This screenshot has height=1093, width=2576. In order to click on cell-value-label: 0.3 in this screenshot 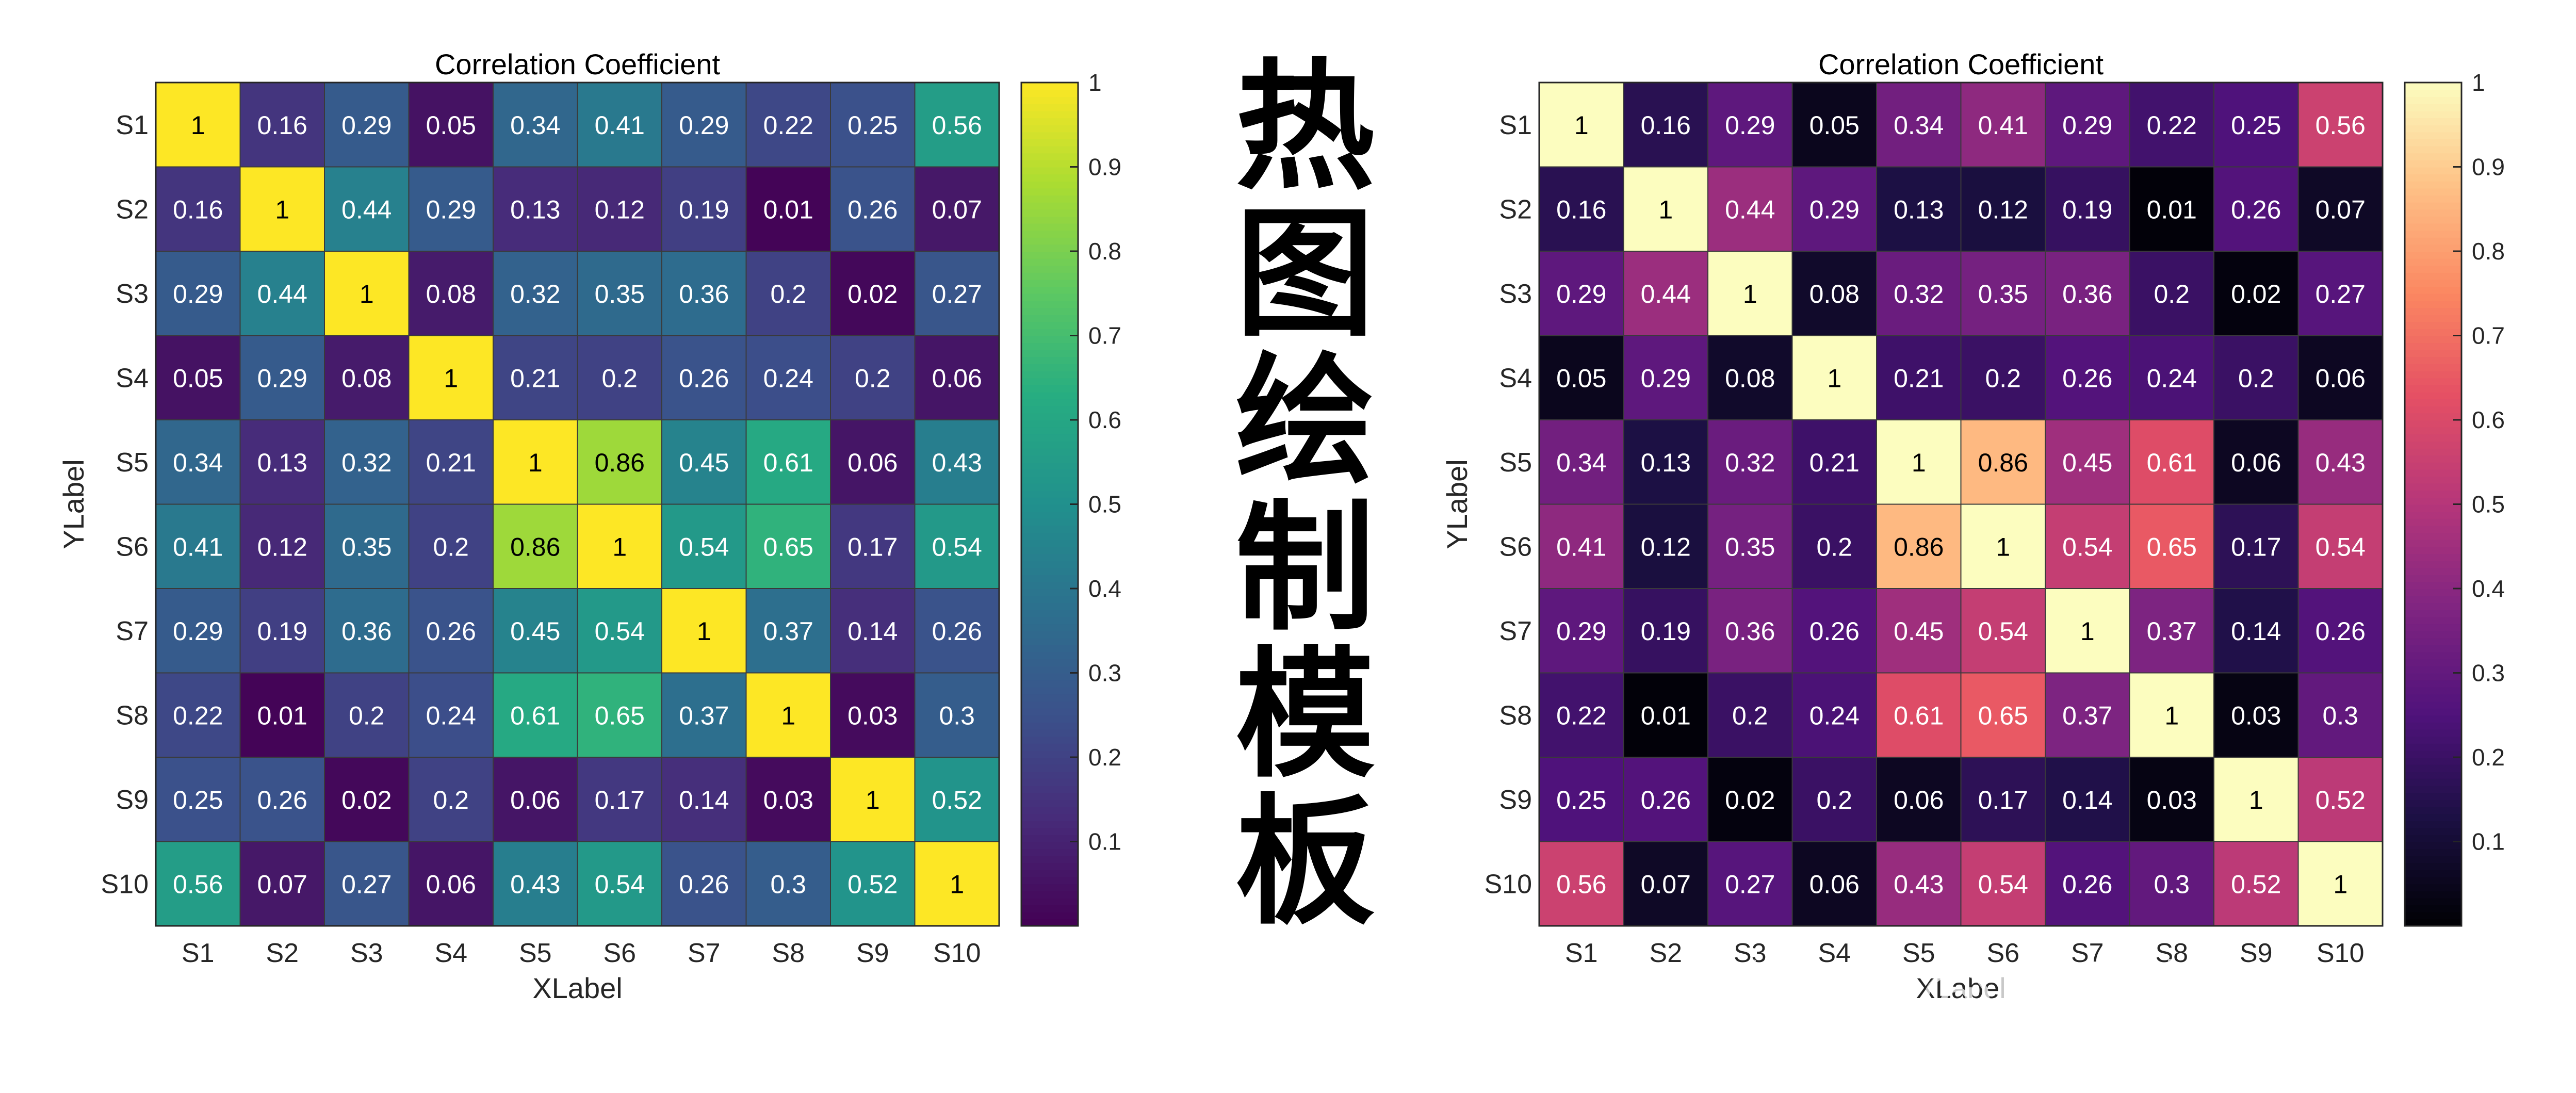, I will do `click(2172, 884)`.